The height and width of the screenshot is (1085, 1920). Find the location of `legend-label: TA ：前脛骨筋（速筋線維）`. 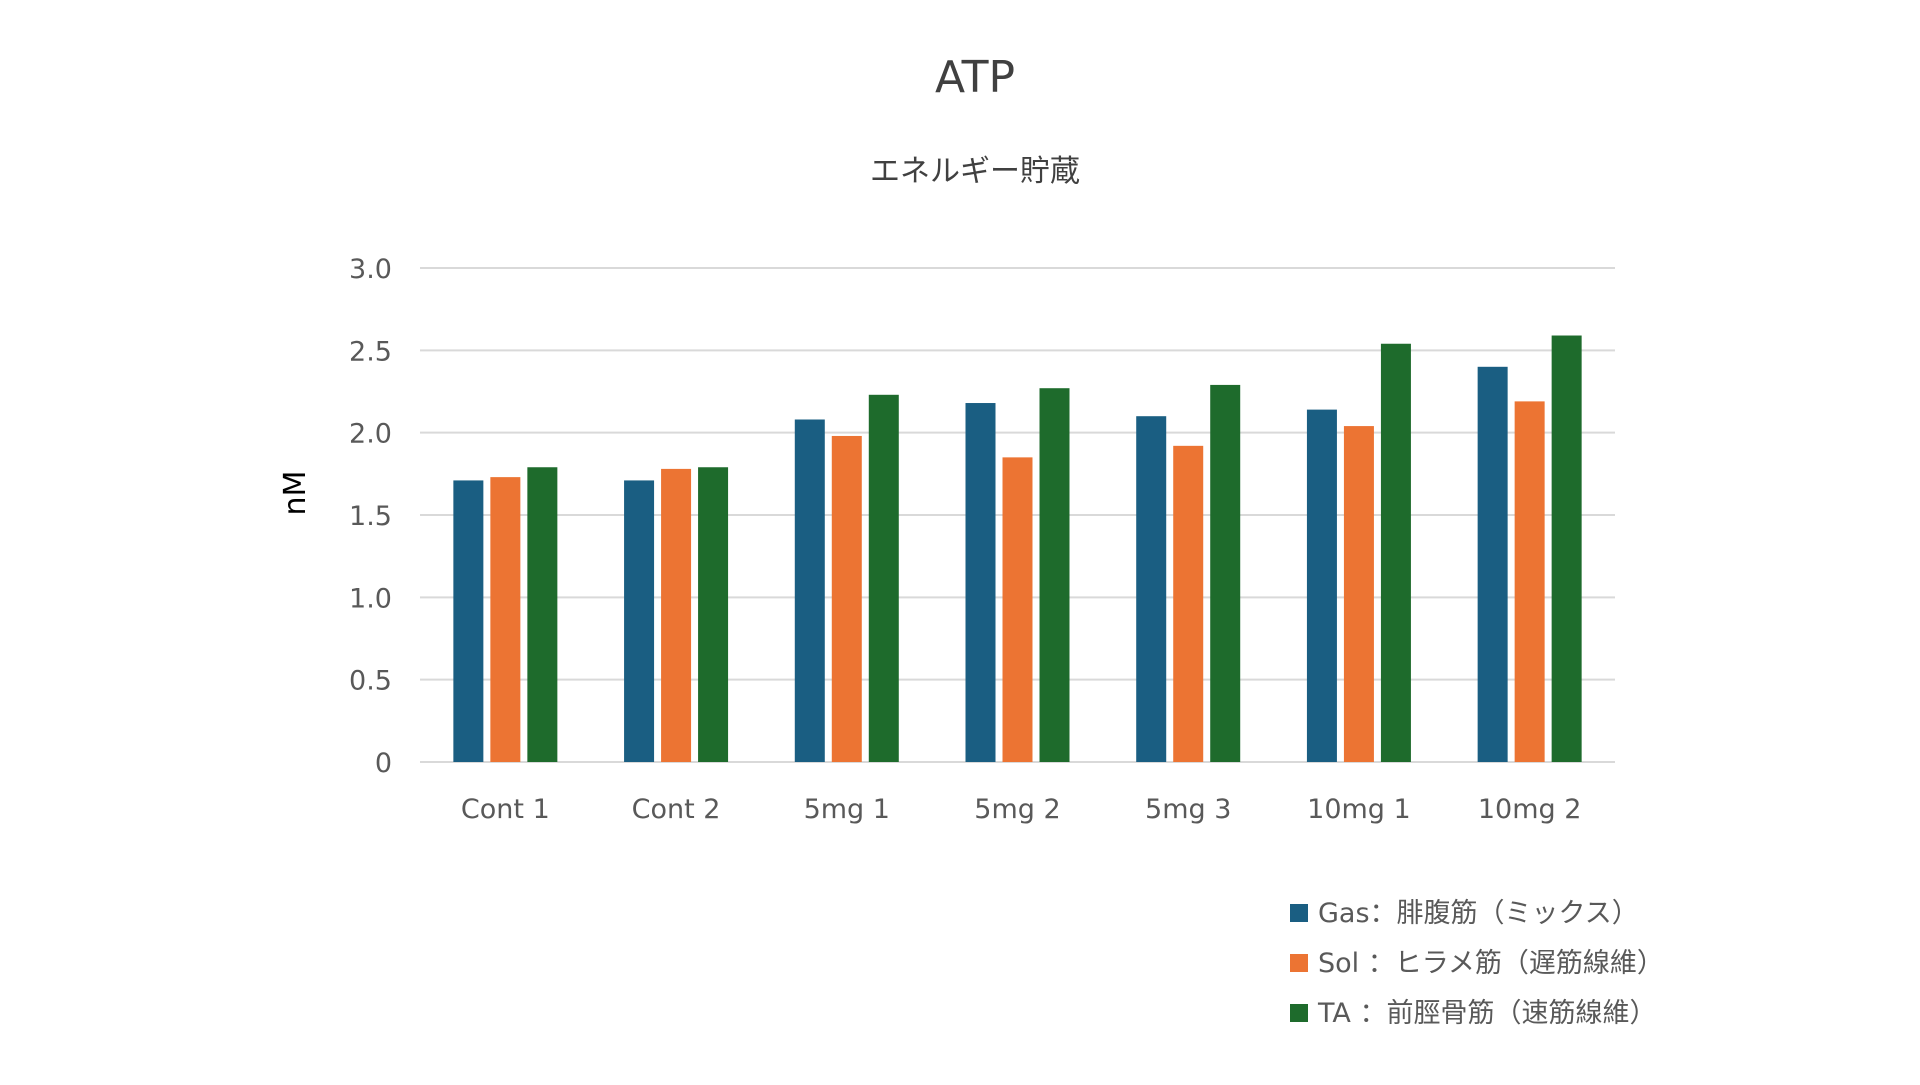

legend-label: TA ：前脛骨筋（速筋線維） is located at coordinates (1486, 1013).